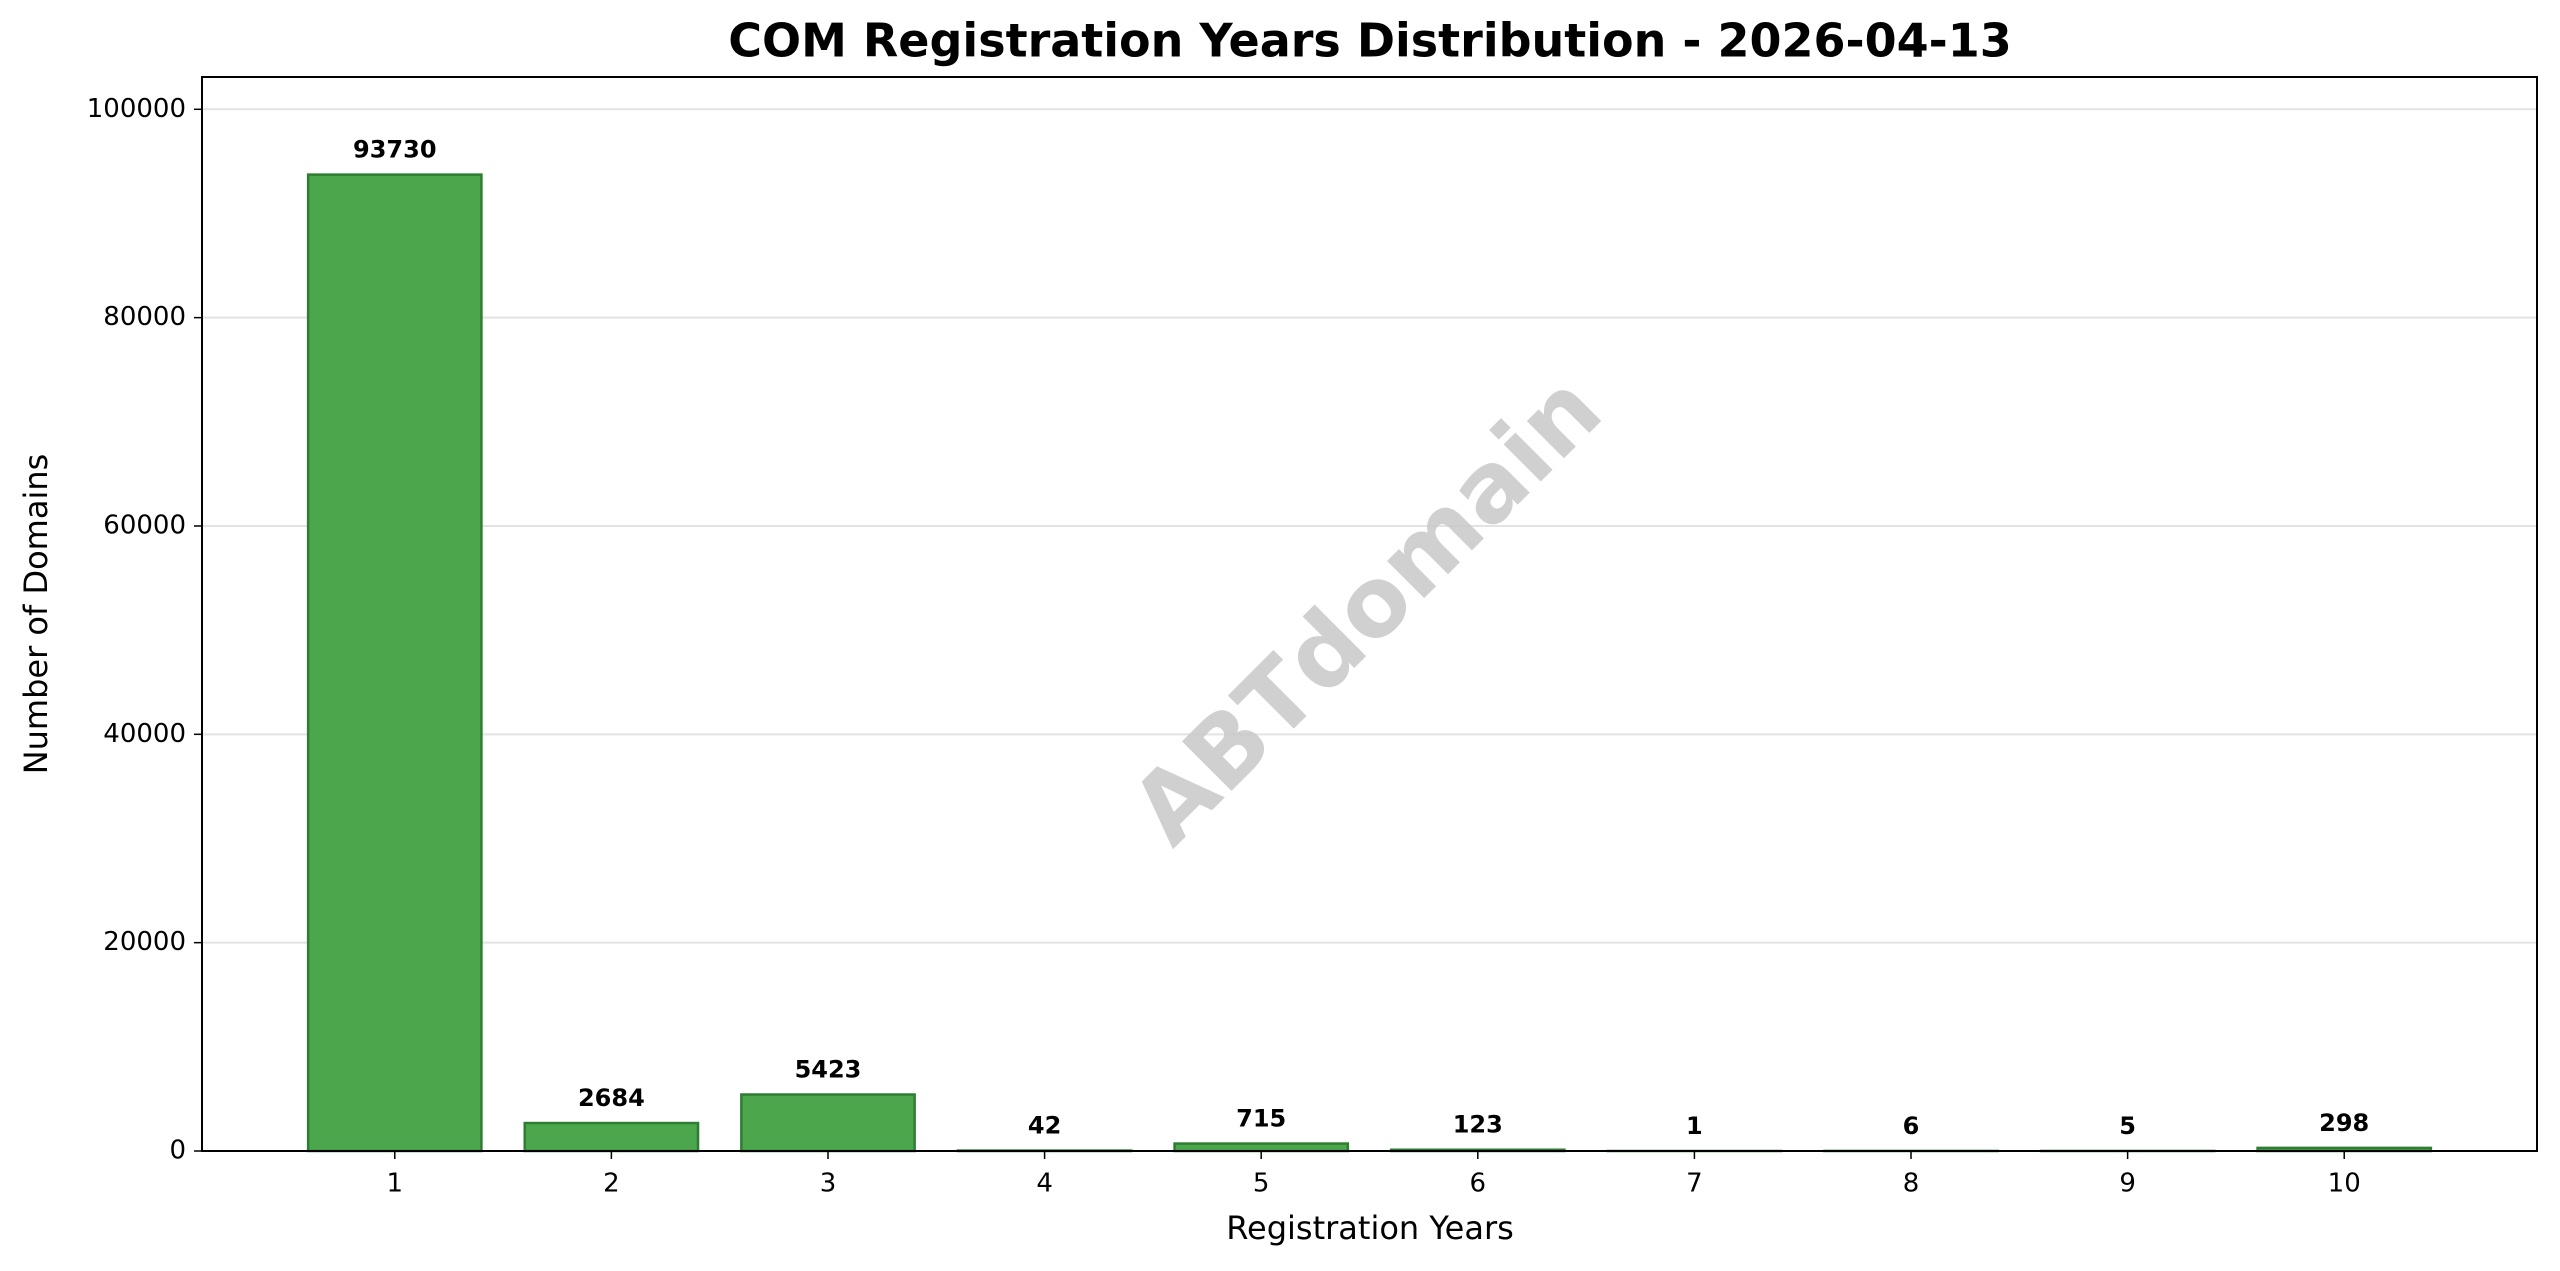  I want to click on value-label: 5423, so click(828, 1070).